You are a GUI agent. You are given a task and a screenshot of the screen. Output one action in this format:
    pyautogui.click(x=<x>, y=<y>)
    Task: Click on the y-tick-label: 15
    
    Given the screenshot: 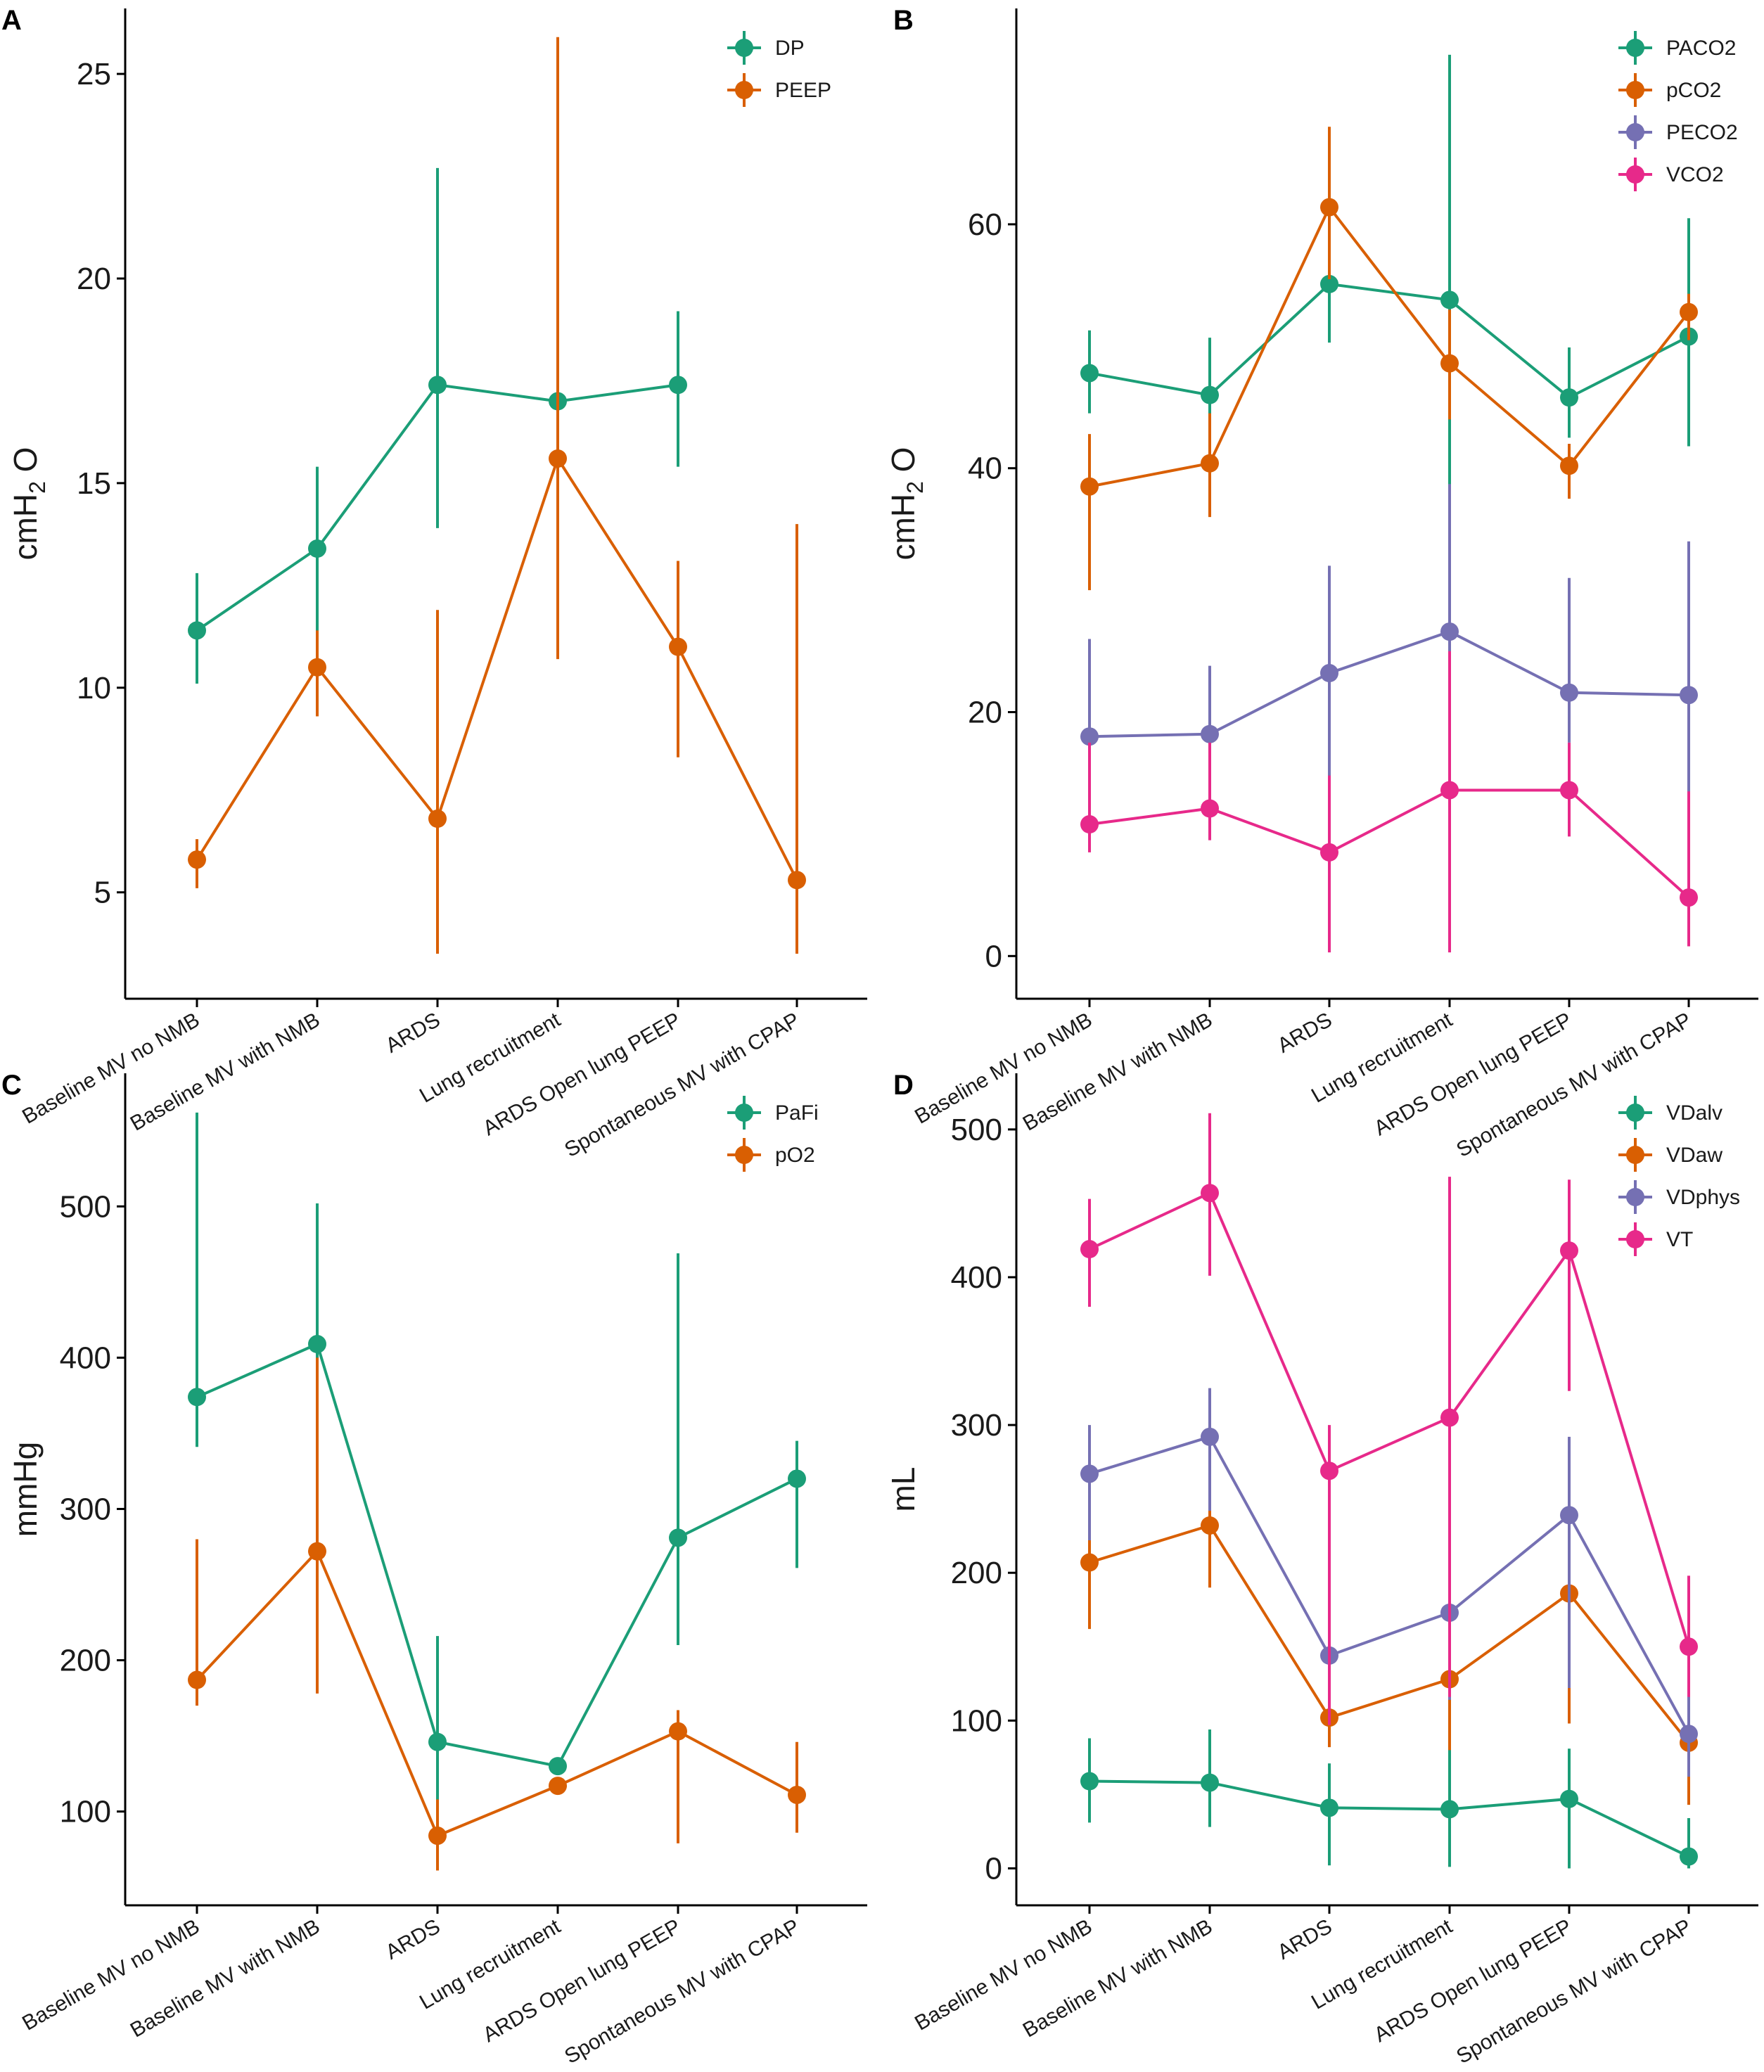 What is the action you would take?
    pyautogui.click(x=94, y=483)
    